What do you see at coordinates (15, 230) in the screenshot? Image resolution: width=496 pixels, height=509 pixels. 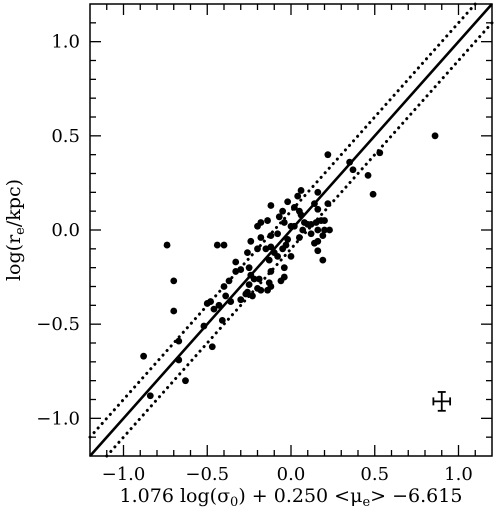 I see `y-axis-title: log(re/kpc)` at bounding box center [15, 230].